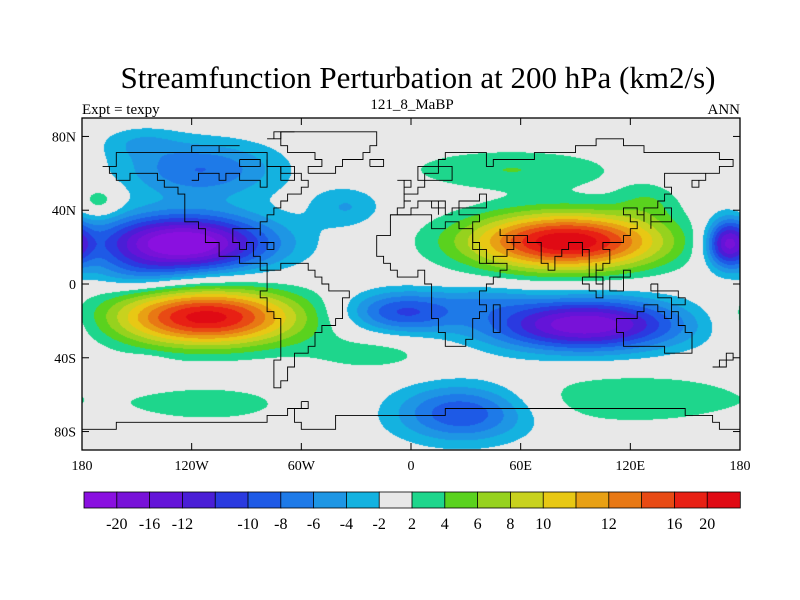 The image size is (800, 600). What do you see at coordinates (520, 466) in the screenshot?
I see `x-tick-label-4: 60E` at bounding box center [520, 466].